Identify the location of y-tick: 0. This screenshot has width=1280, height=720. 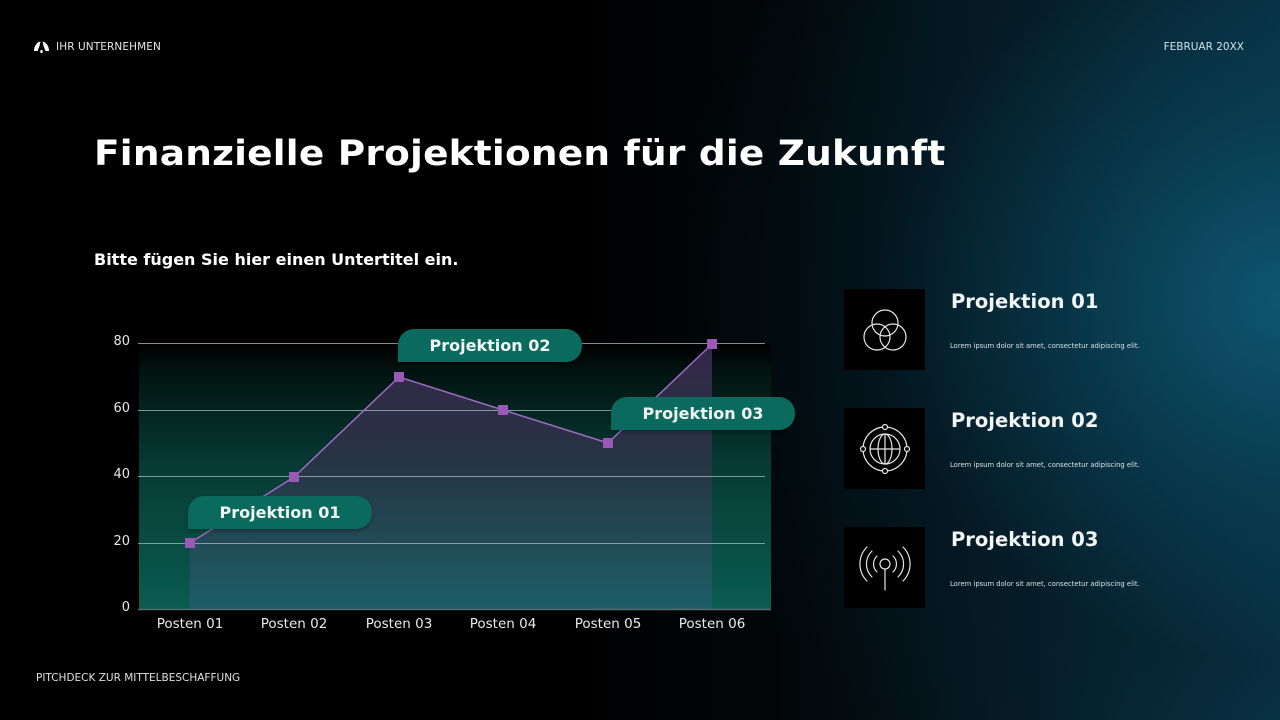
(125, 607).